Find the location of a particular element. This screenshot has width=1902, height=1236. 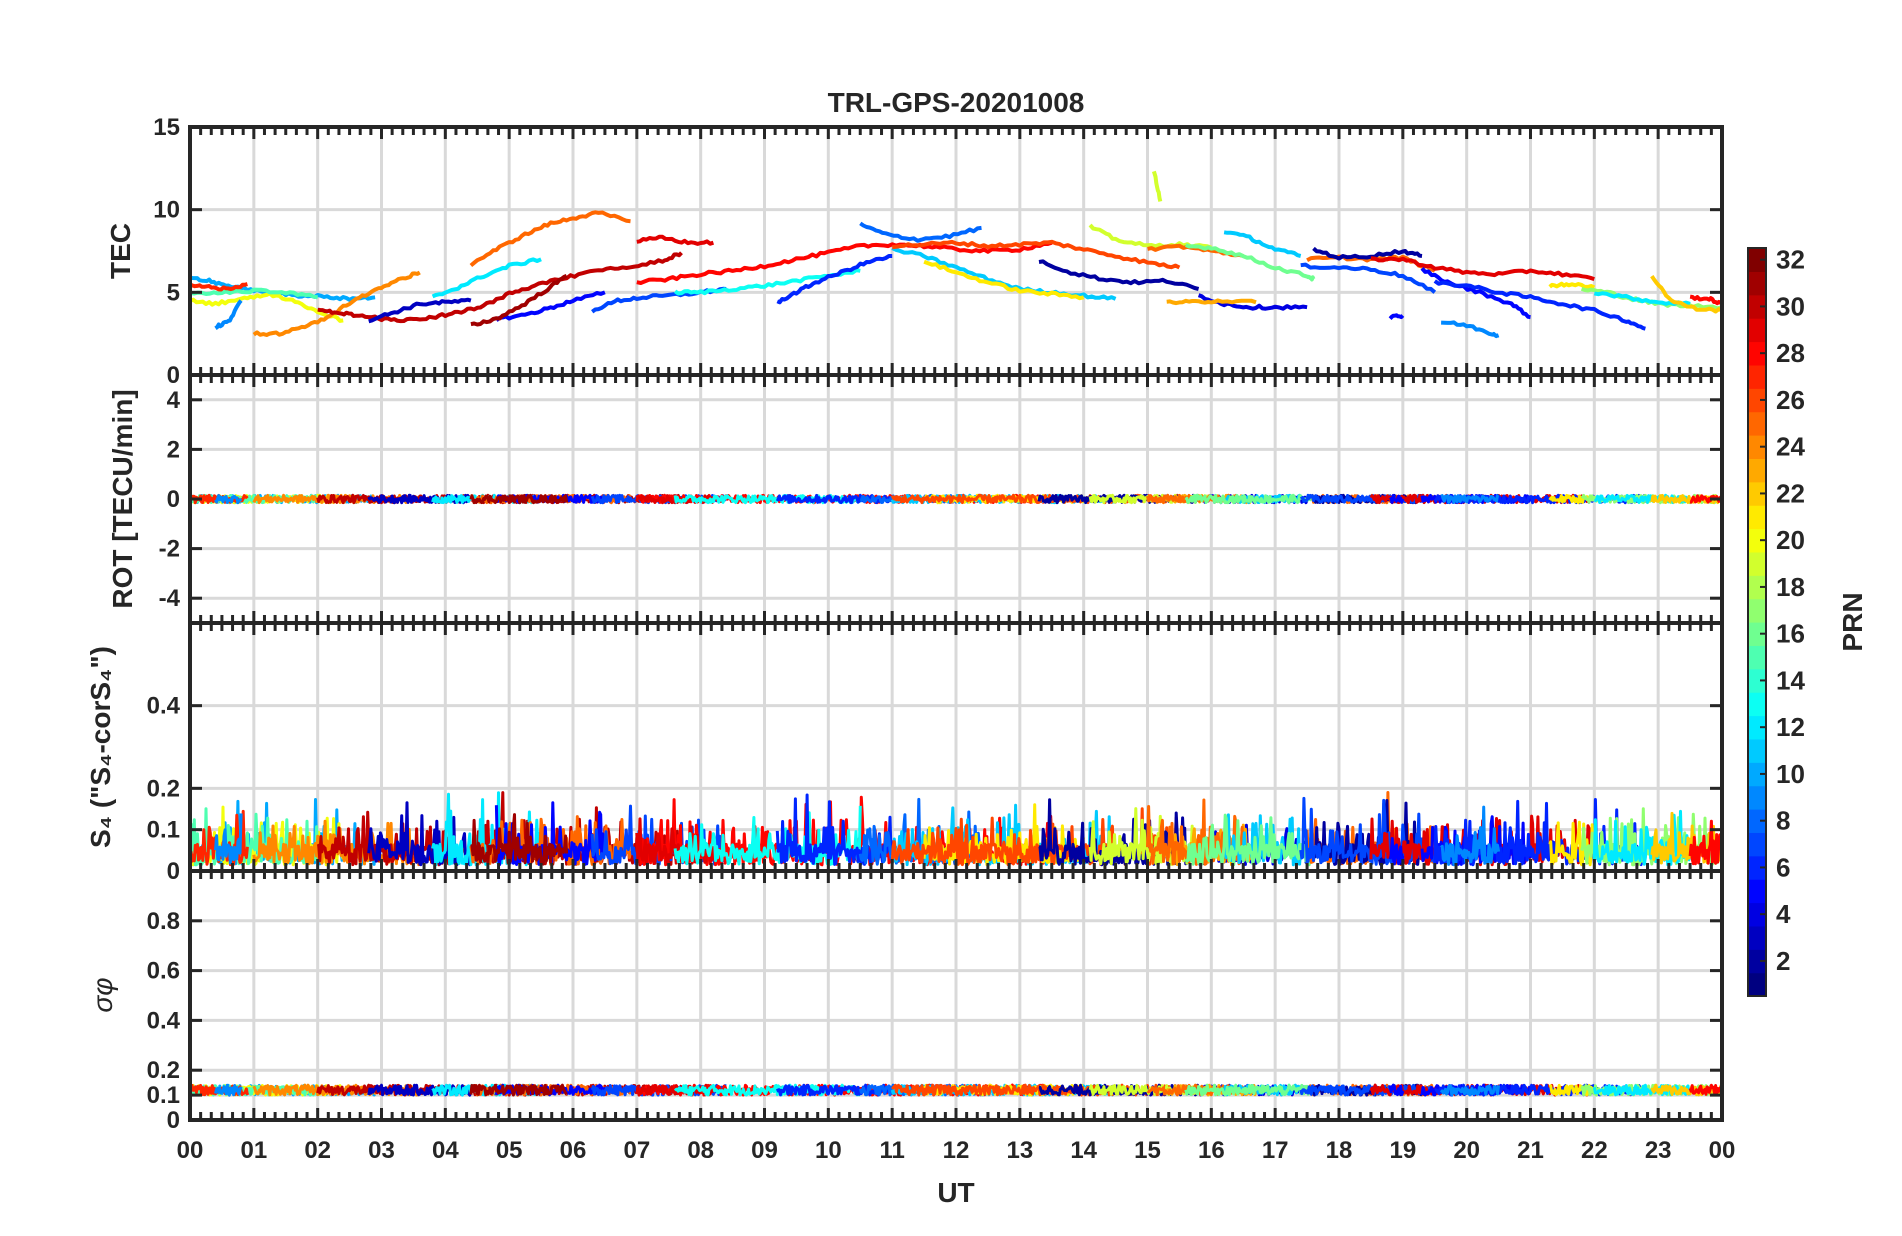

colorbar-tick-label: 10 is located at coordinates (1790, 774).